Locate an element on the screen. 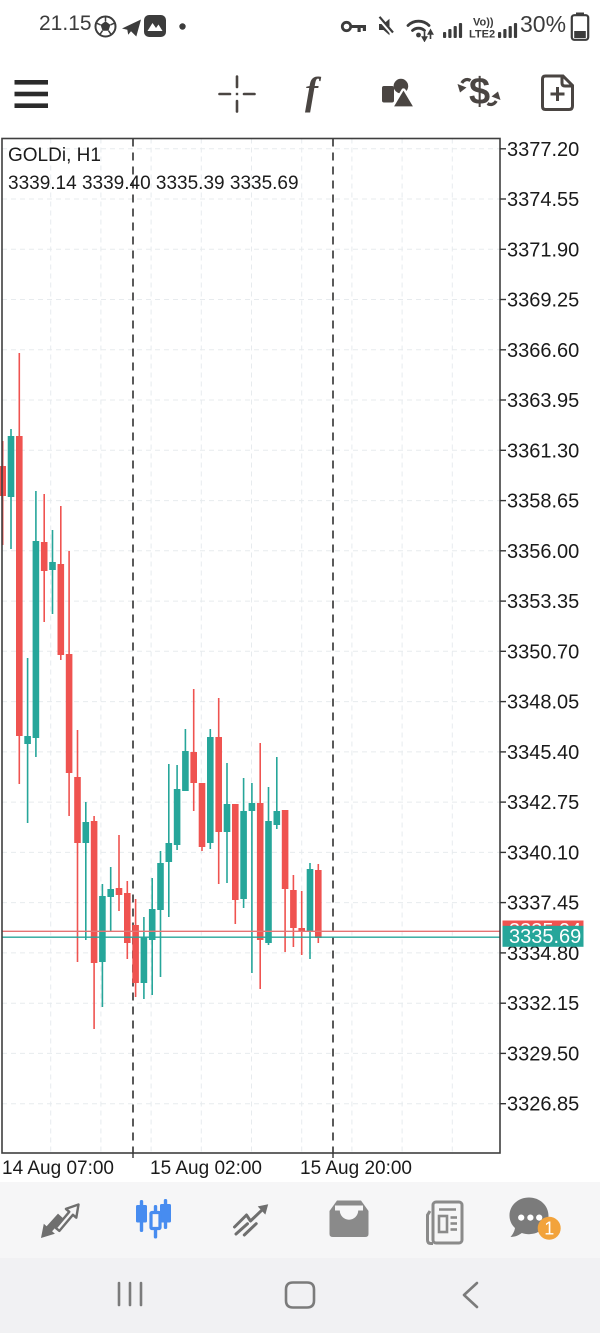 The image size is (600, 1333). svg-text: 15 Aug 20:00 is located at coordinates (356, 1168).